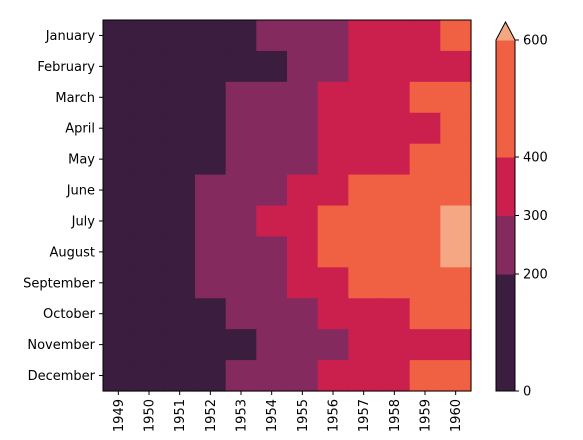  What do you see at coordinates (61, 345) in the screenshot?
I see `y-tick-label: November` at bounding box center [61, 345].